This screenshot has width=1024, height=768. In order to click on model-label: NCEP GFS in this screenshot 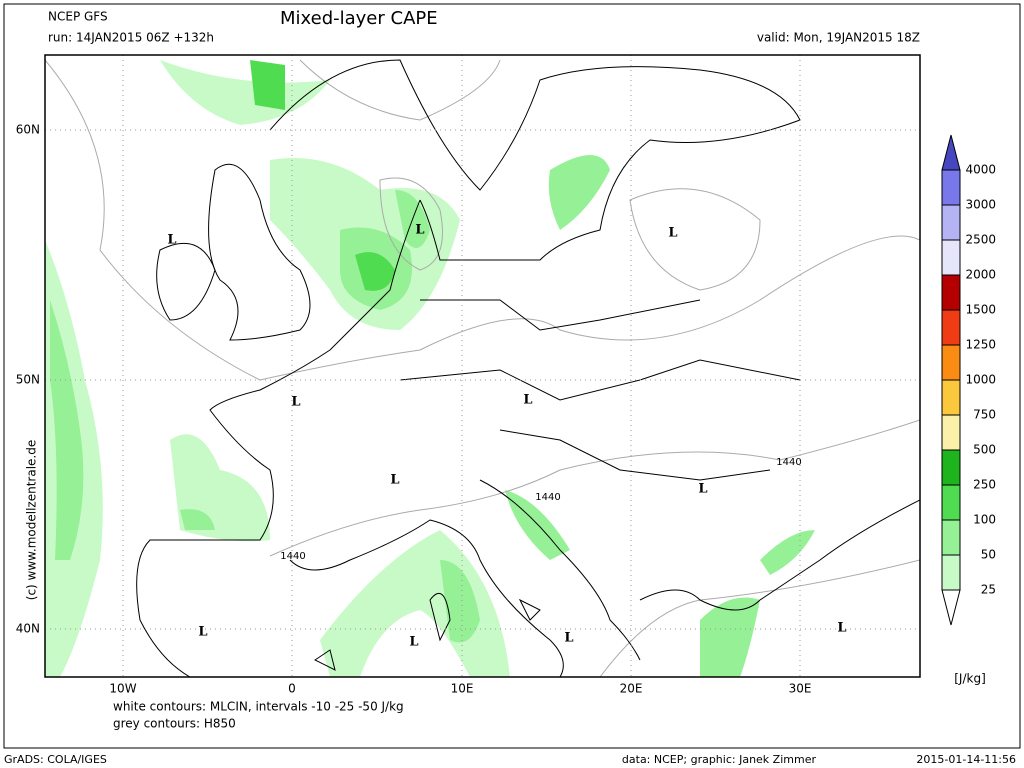, I will do `click(78, 17)`.